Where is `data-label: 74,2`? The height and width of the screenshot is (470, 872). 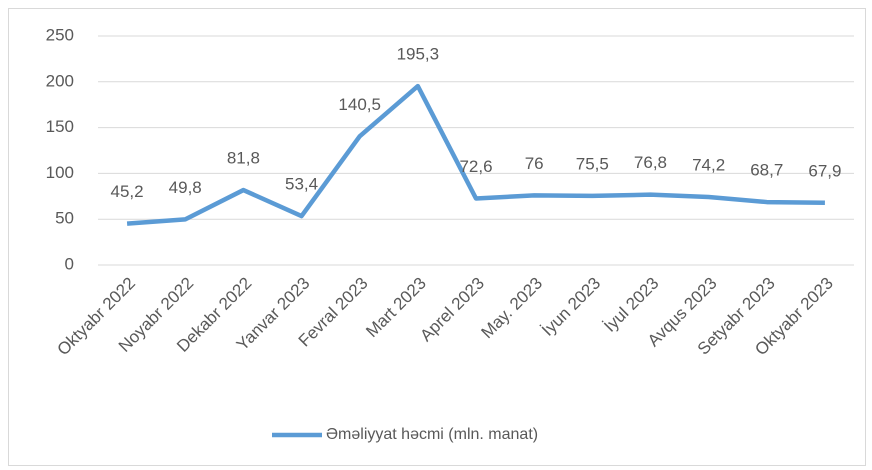
data-label: 74,2 is located at coordinates (708, 165).